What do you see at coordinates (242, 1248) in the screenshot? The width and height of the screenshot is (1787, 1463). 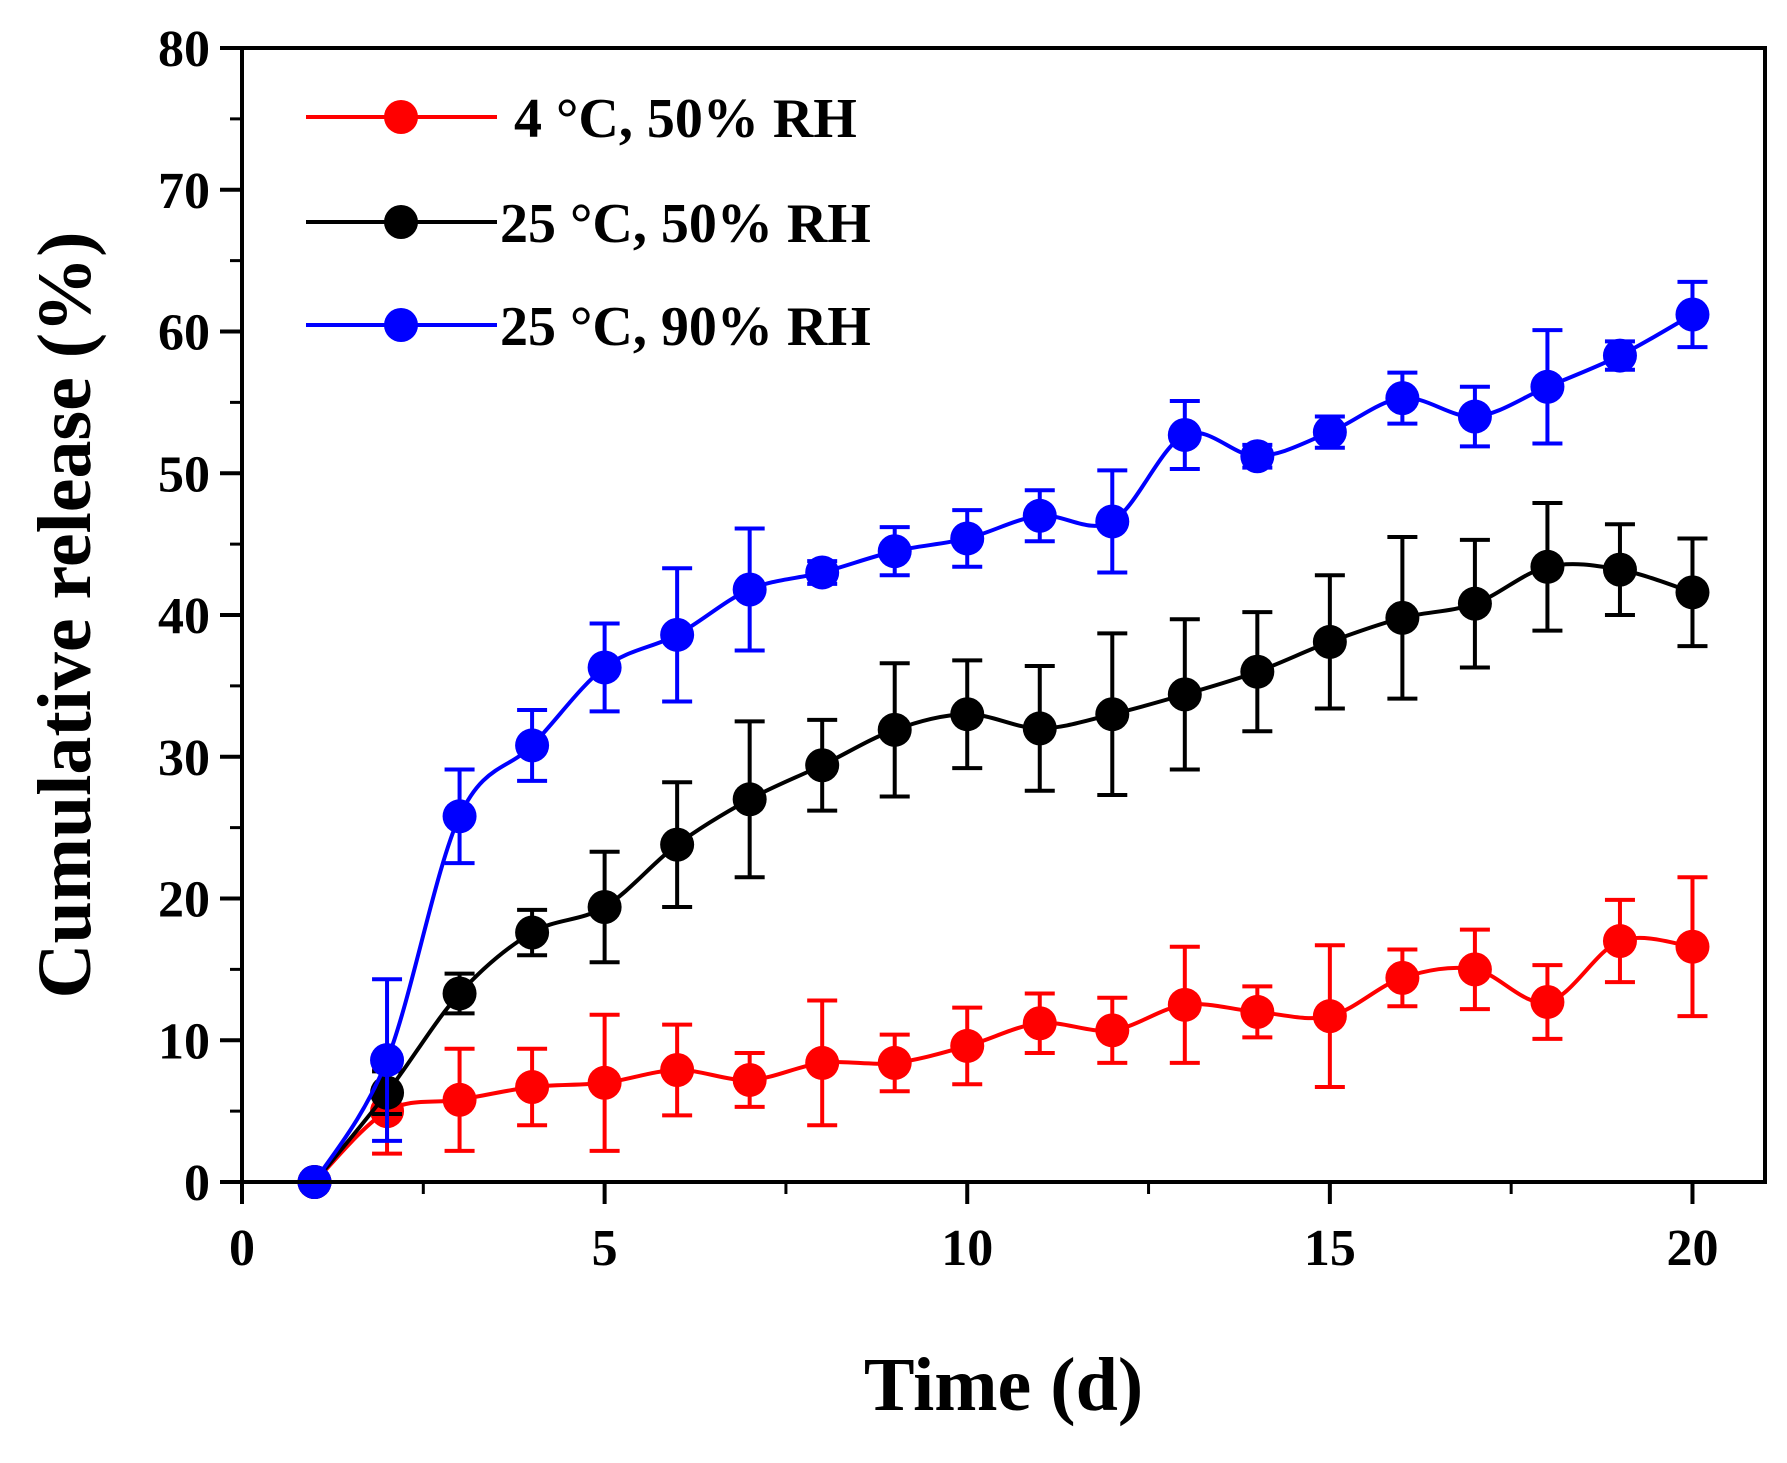 I see `x-tick-label: 0` at bounding box center [242, 1248].